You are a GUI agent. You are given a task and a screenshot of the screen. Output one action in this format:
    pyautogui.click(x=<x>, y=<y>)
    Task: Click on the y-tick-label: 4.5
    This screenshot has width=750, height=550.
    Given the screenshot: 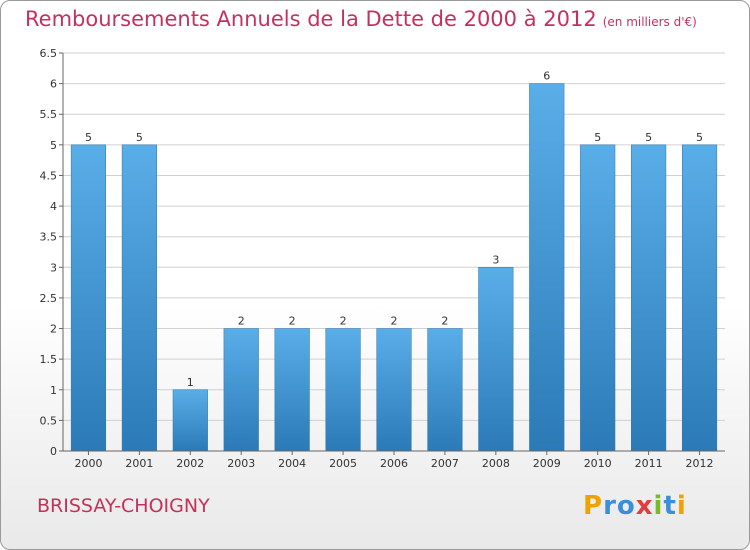 What is the action you would take?
    pyautogui.click(x=49, y=175)
    